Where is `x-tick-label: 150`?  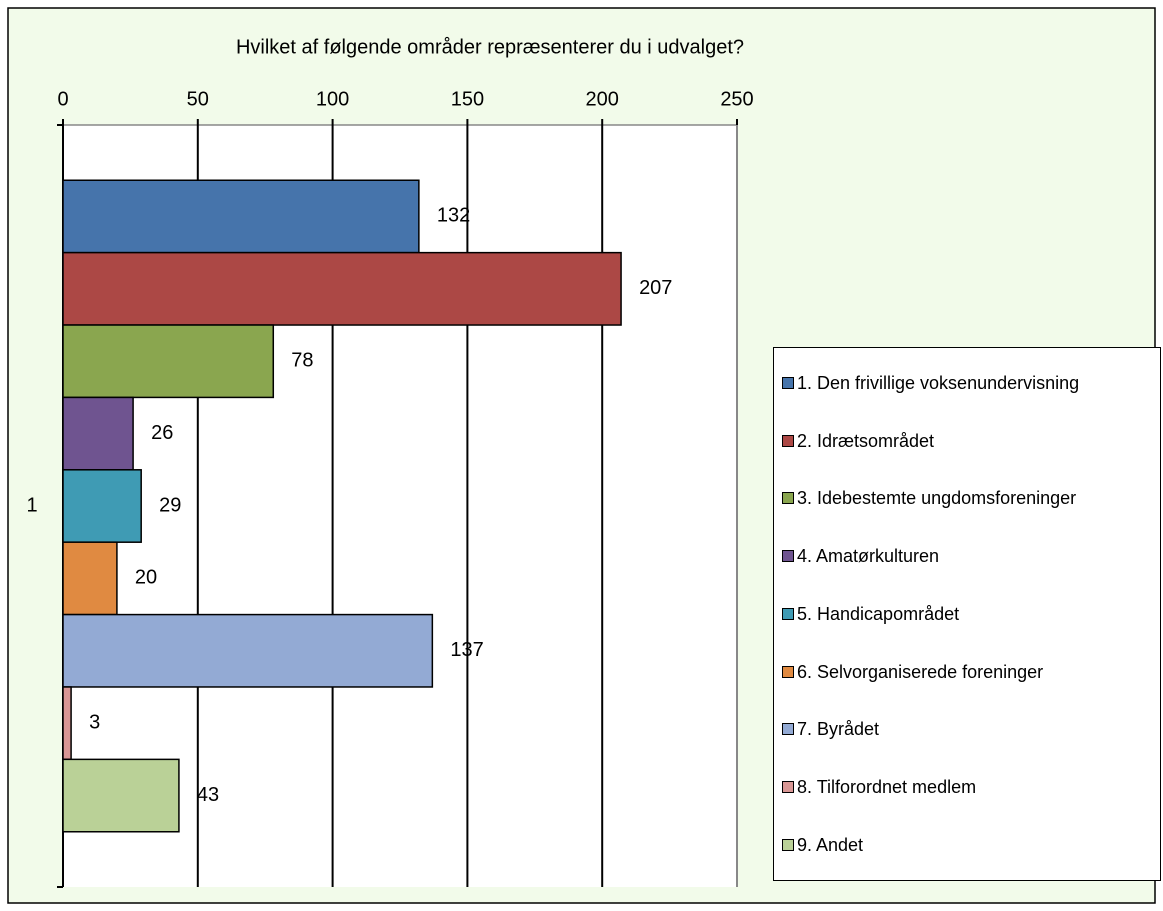 x-tick-label: 150 is located at coordinates (467, 99).